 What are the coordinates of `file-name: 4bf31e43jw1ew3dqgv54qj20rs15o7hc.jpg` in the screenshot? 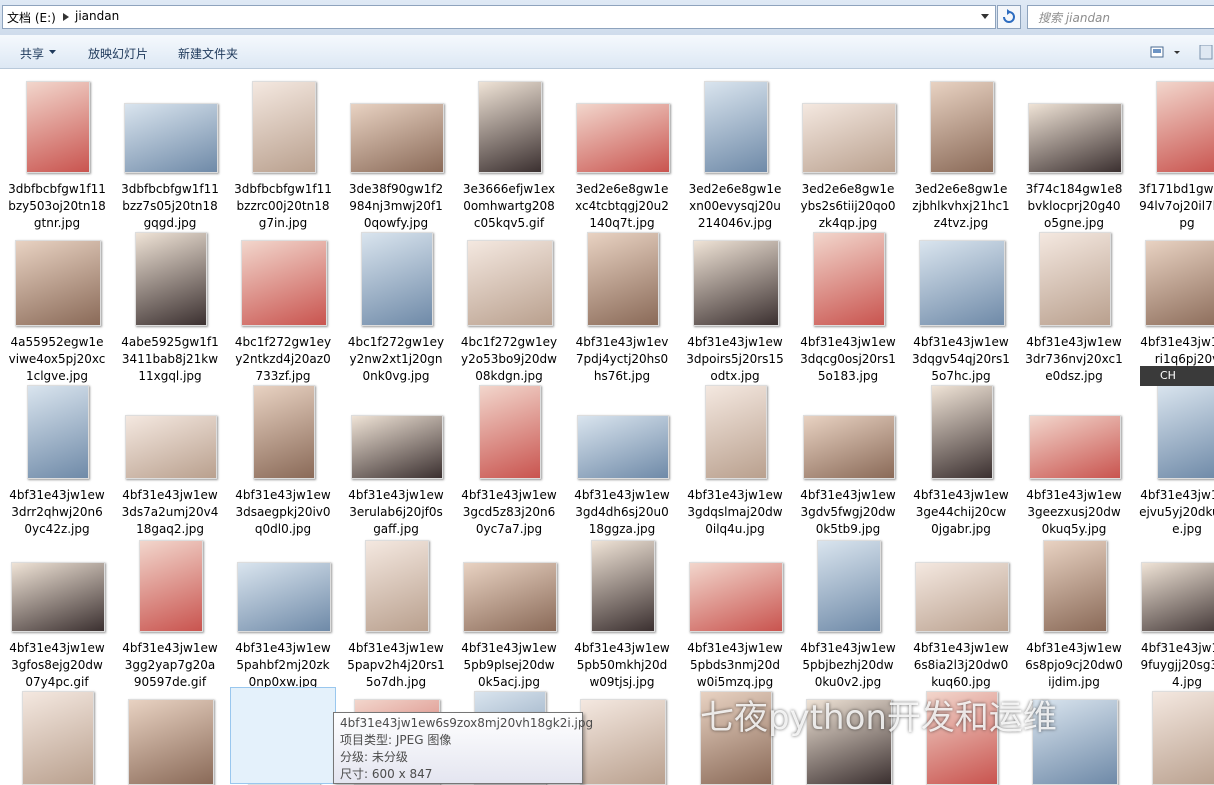 It's located at (961, 359).